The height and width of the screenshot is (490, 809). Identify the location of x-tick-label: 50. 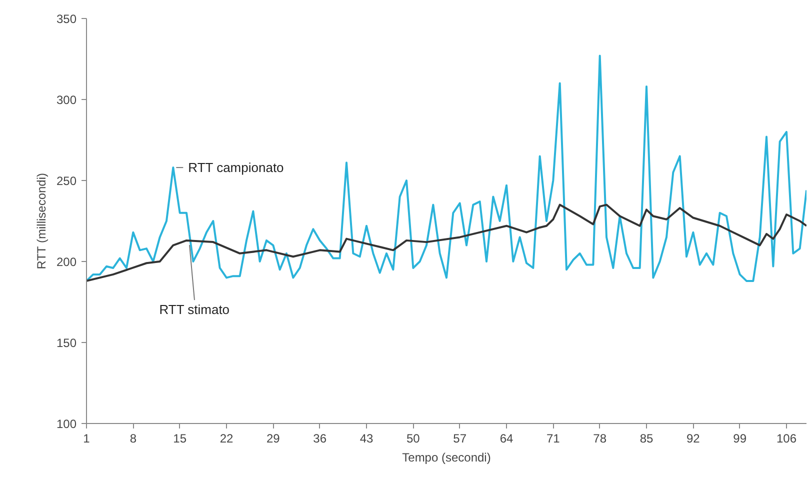
(413, 439).